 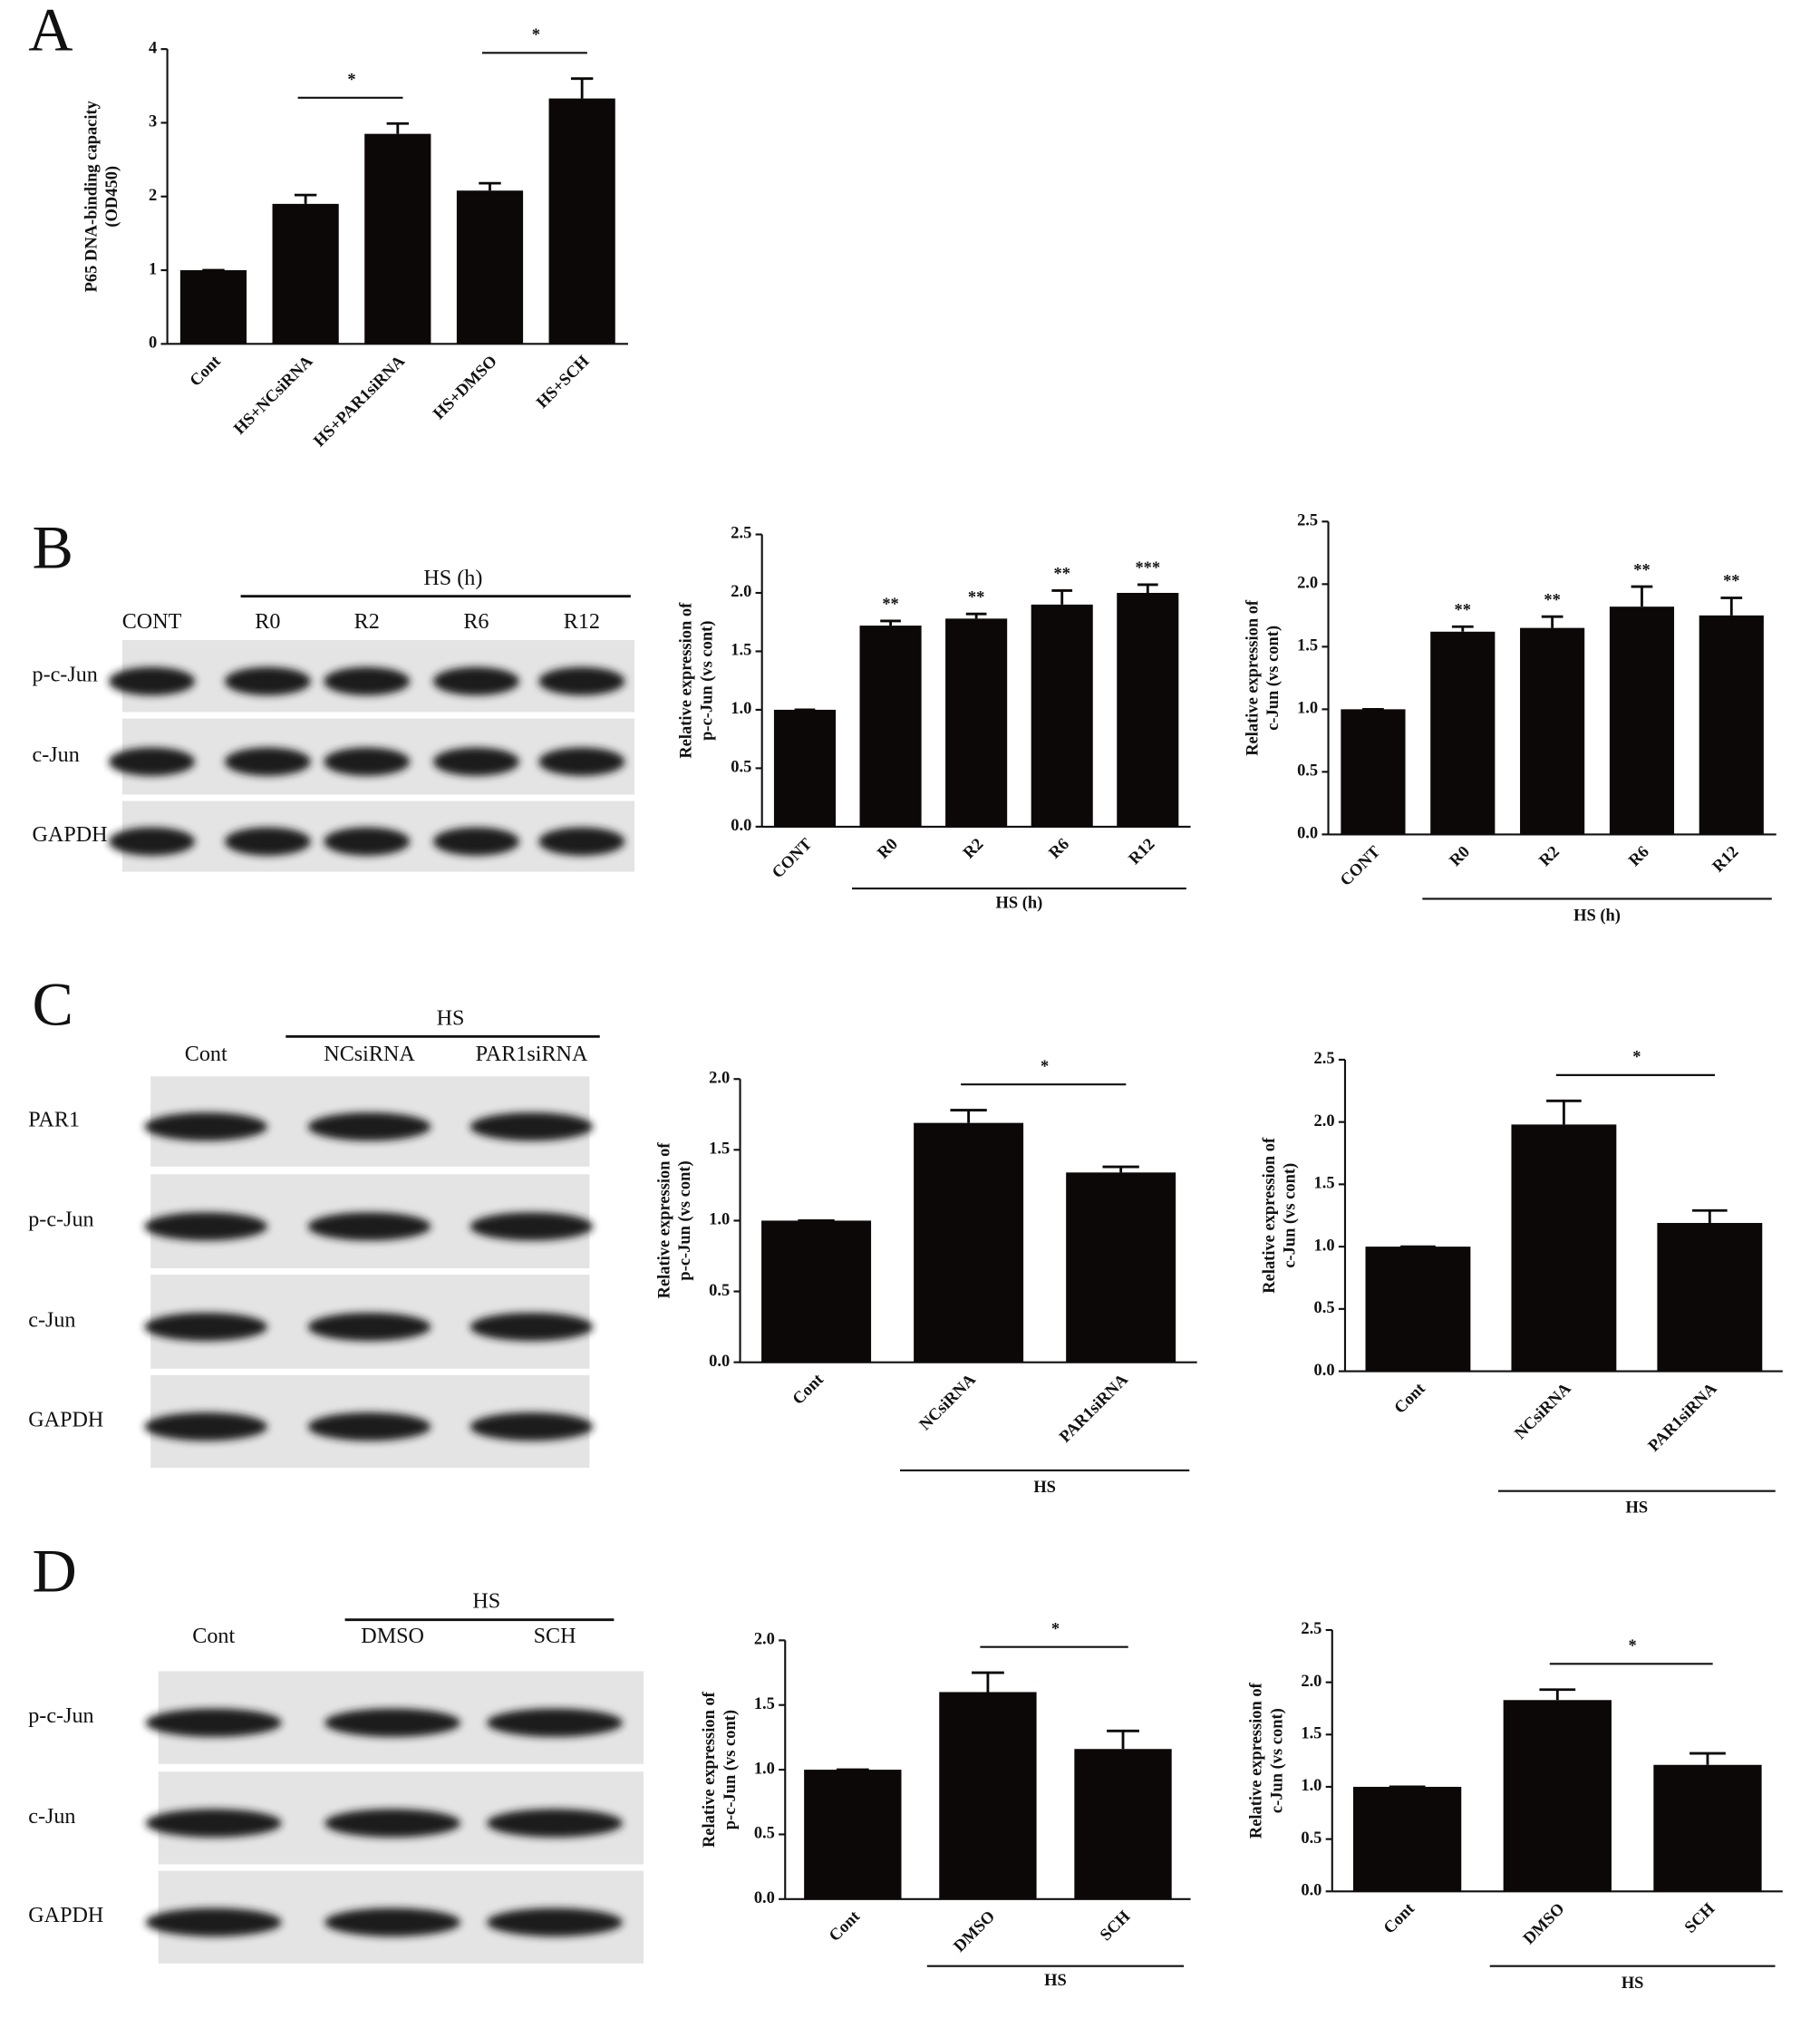 What do you see at coordinates (153, 47) in the screenshot?
I see `y-tick-label: 4` at bounding box center [153, 47].